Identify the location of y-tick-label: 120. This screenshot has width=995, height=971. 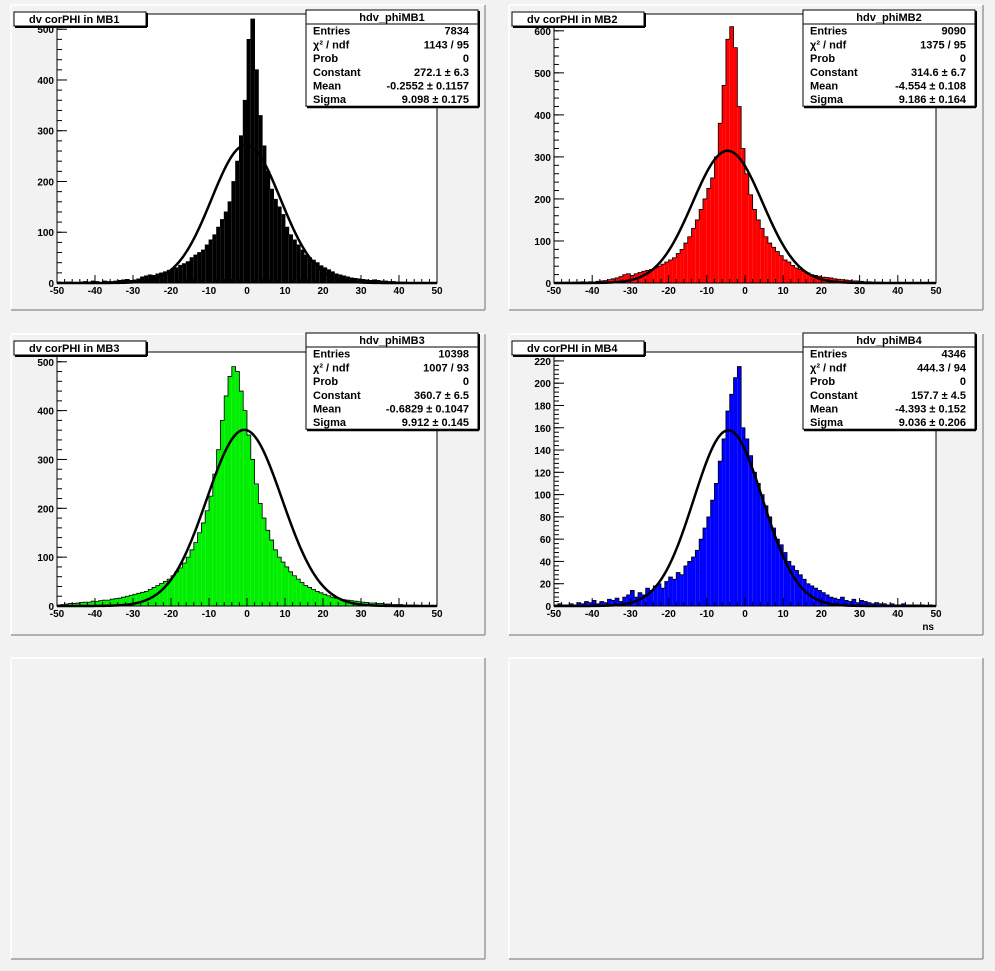
(542, 473).